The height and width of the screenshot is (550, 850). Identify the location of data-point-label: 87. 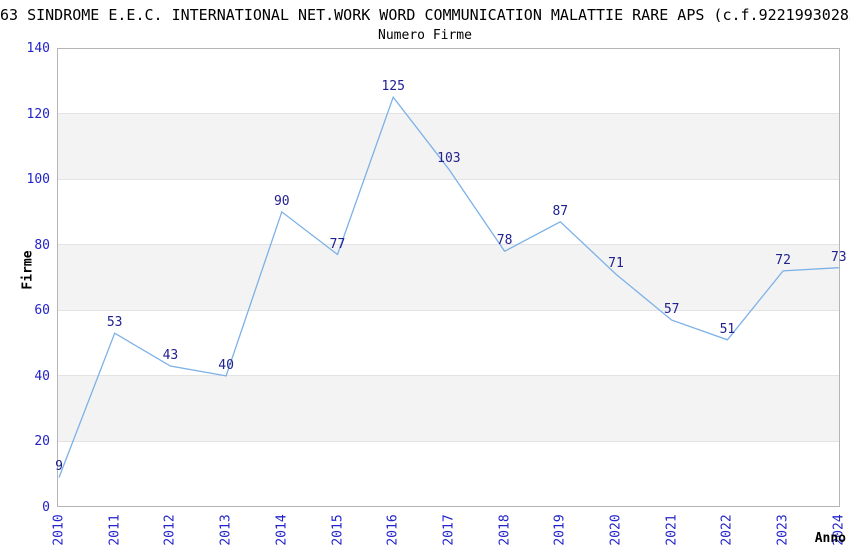
(560, 211).